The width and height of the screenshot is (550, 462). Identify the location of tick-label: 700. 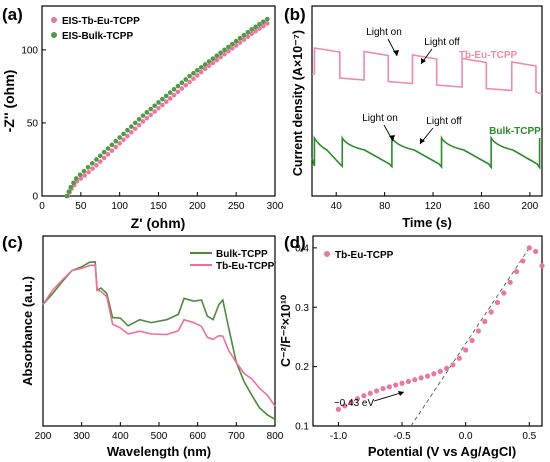
(236, 436).